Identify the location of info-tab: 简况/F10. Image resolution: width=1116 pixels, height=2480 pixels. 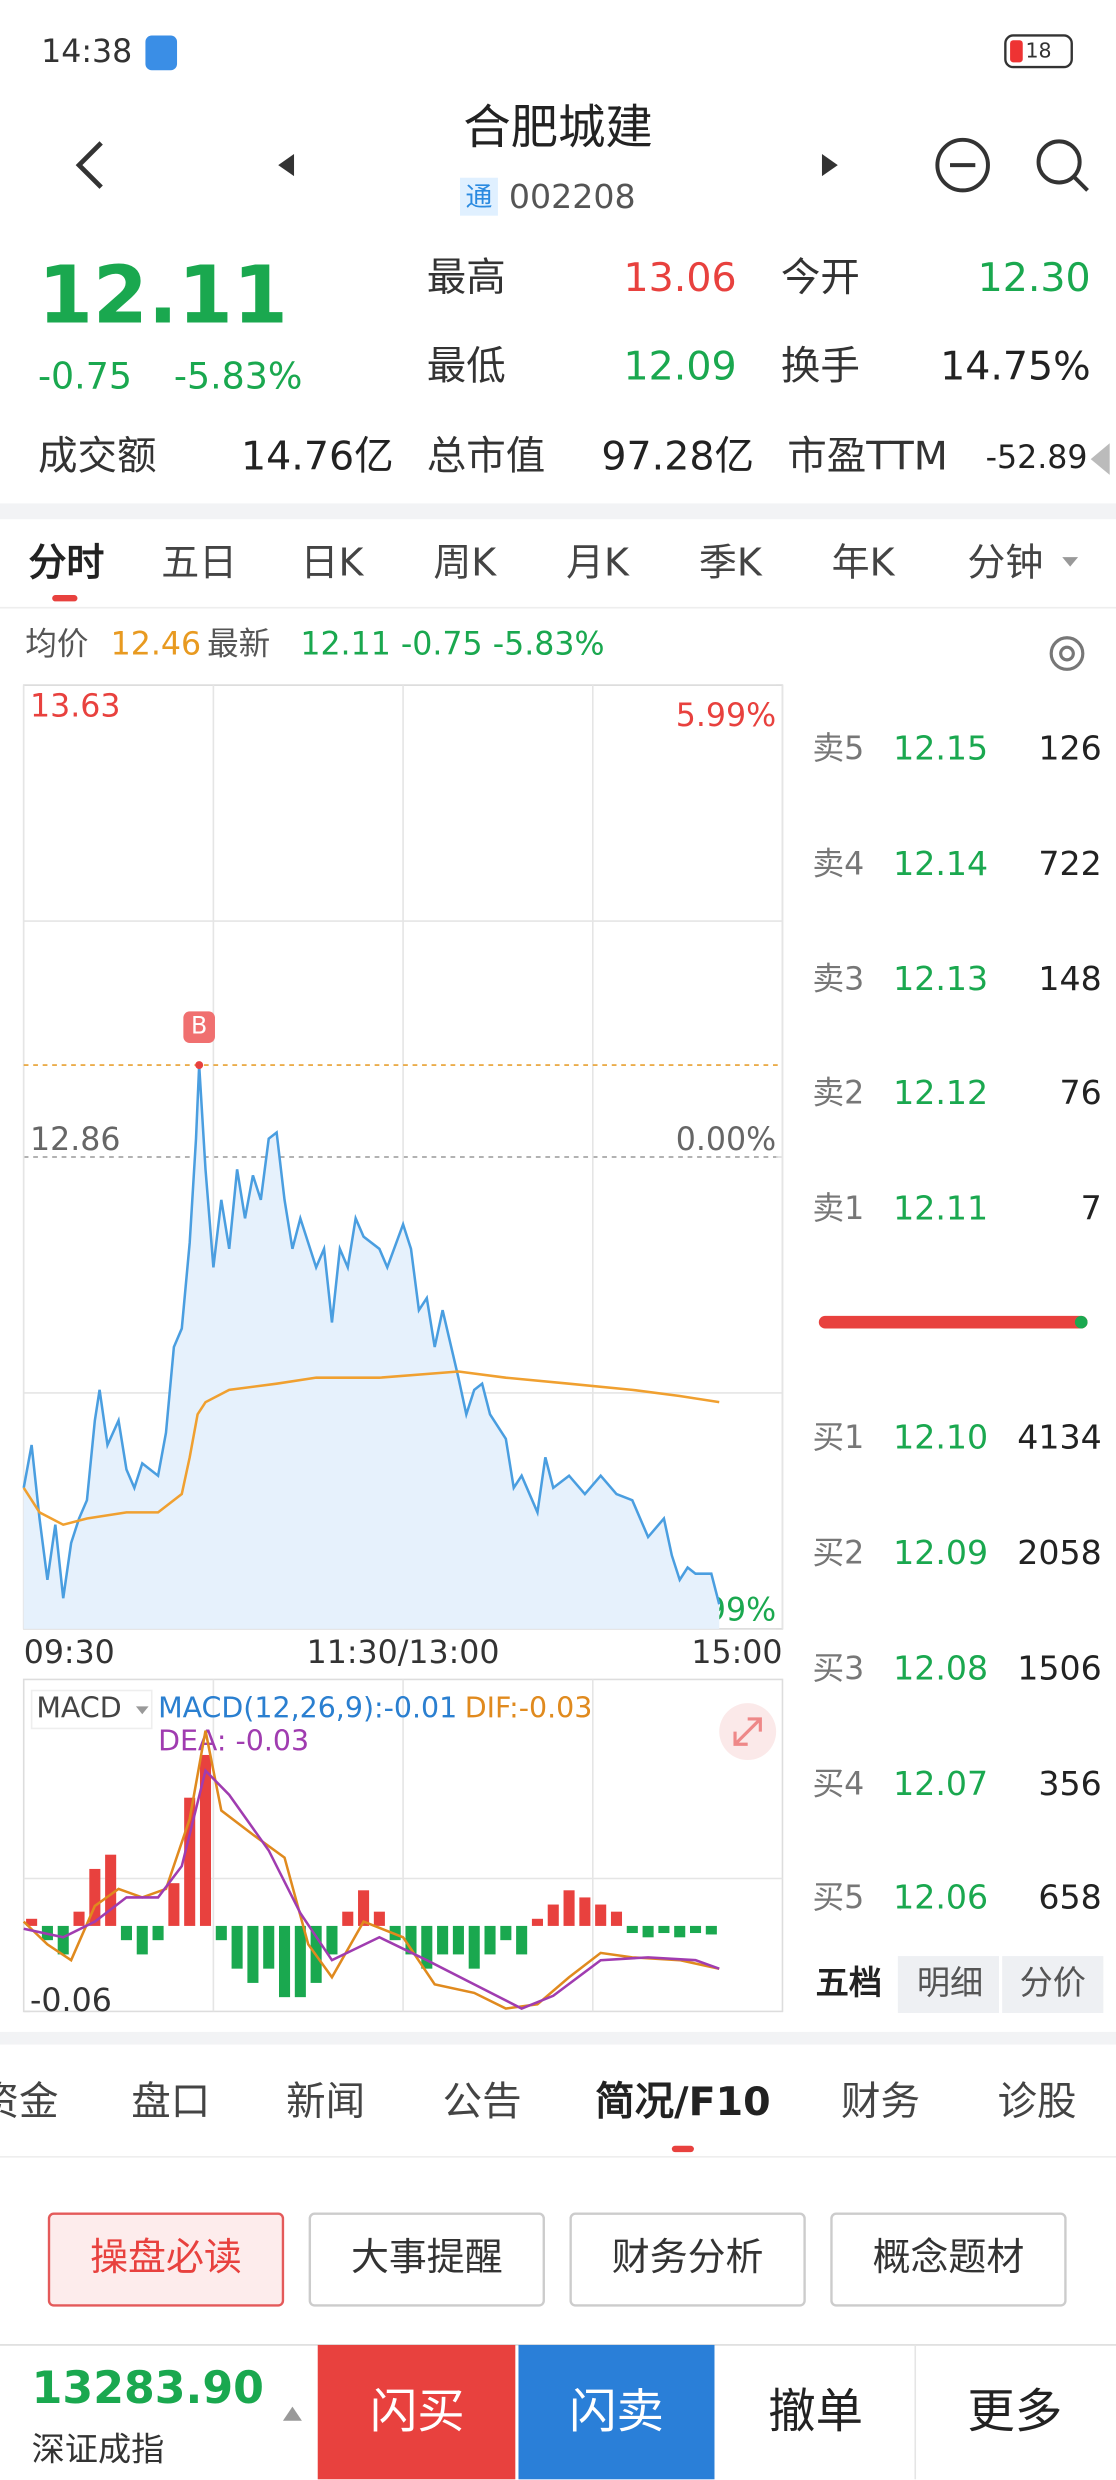
(682, 2102).